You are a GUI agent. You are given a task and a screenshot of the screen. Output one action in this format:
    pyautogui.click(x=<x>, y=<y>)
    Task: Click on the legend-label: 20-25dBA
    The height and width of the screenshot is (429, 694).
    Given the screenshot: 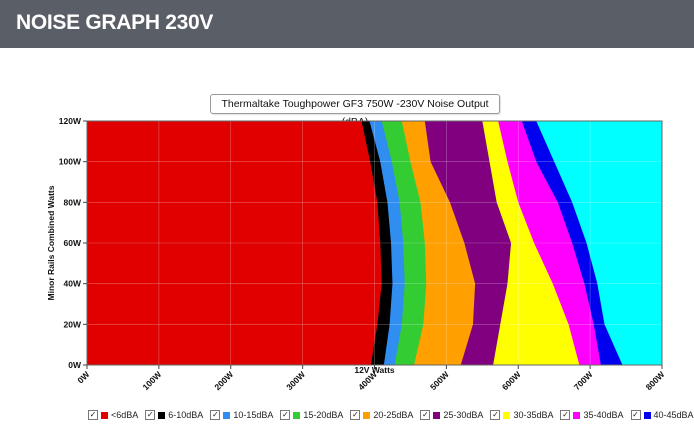 What is the action you would take?
    pyautogui.click(x=393, y=415)
    